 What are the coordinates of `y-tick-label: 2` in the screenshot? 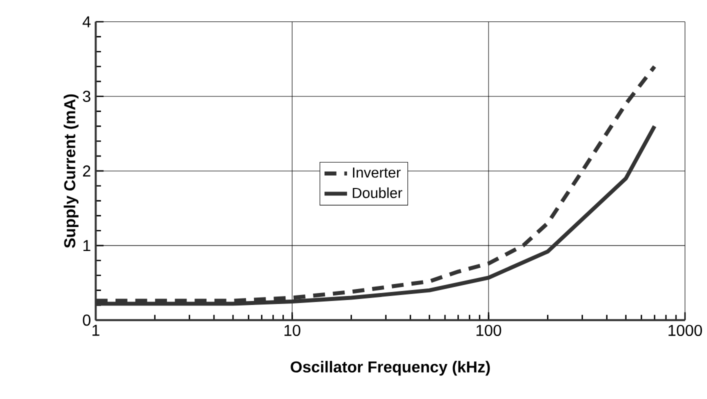 It's located at (86, 170).